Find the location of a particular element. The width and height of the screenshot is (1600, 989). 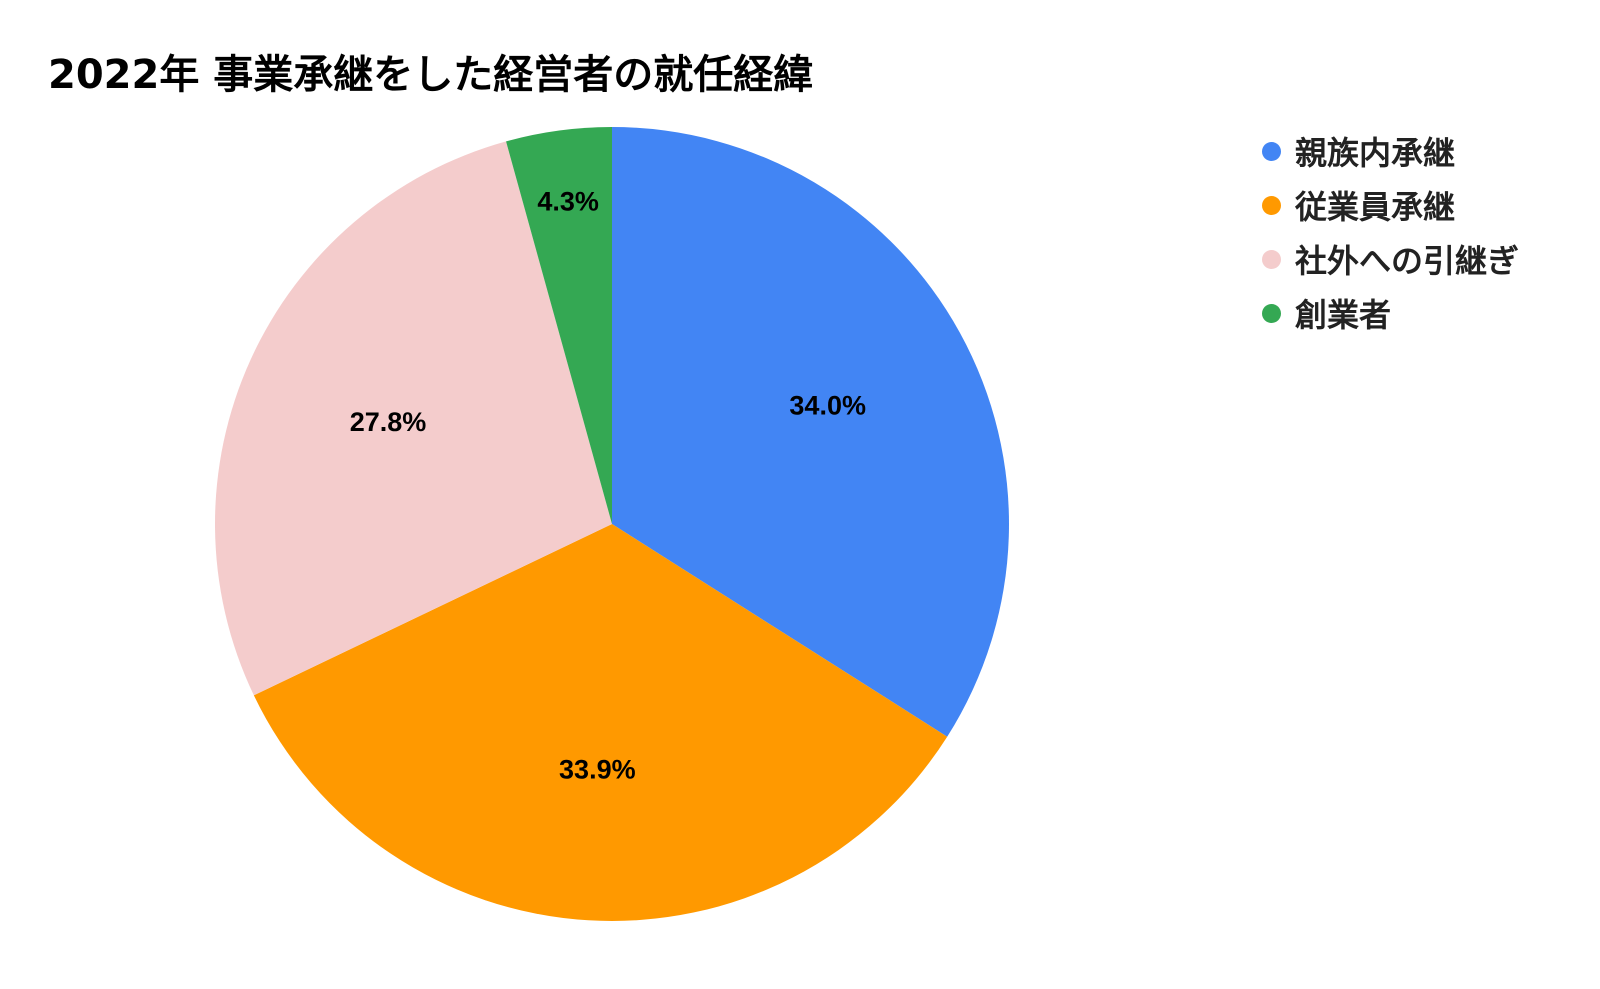

legend-item: 従業員承継 is located at coordinates (1390, 205).